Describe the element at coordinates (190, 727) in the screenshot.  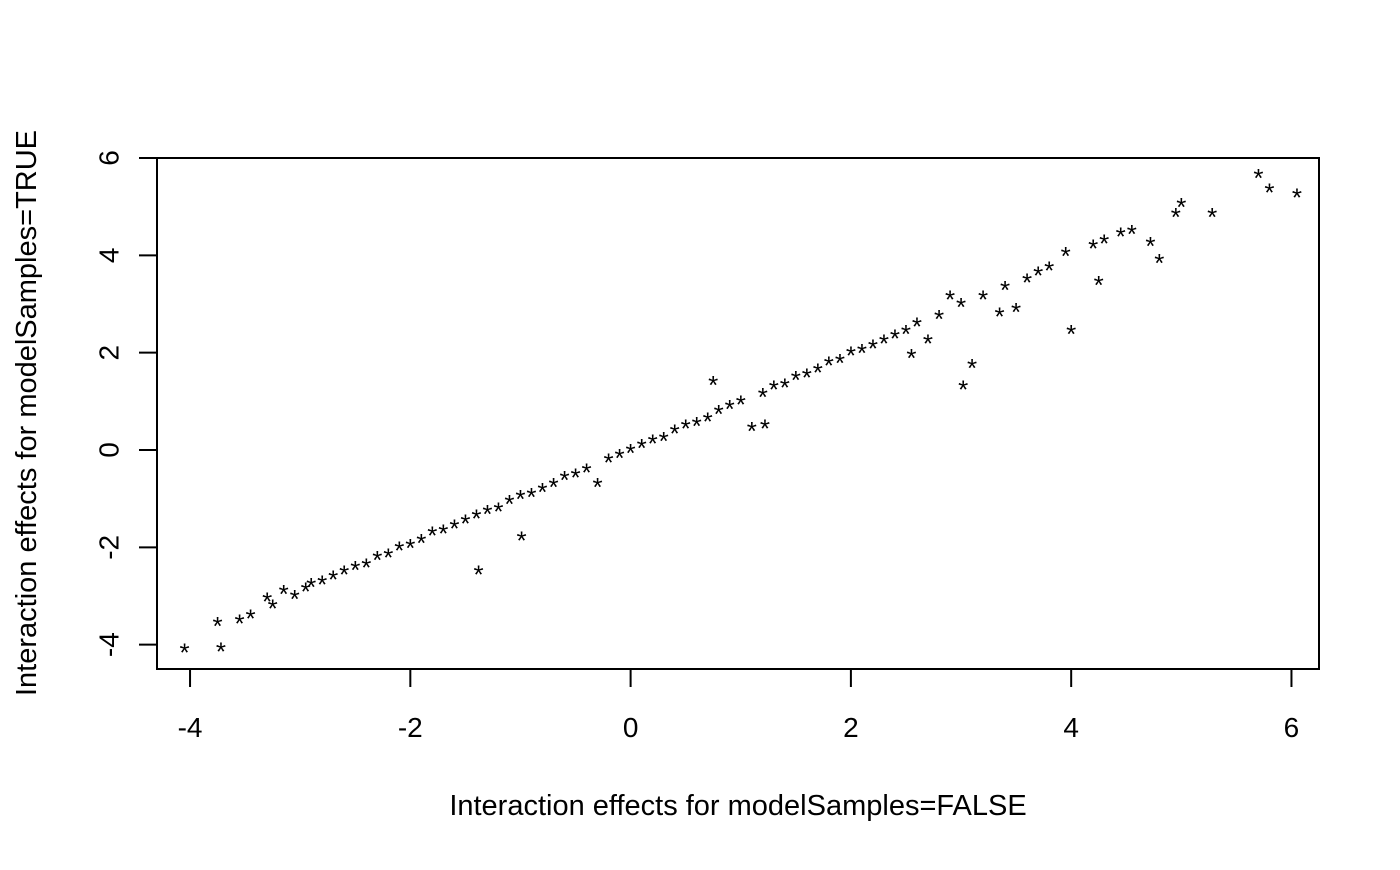
I see `x-tick-label: -4` at that location.